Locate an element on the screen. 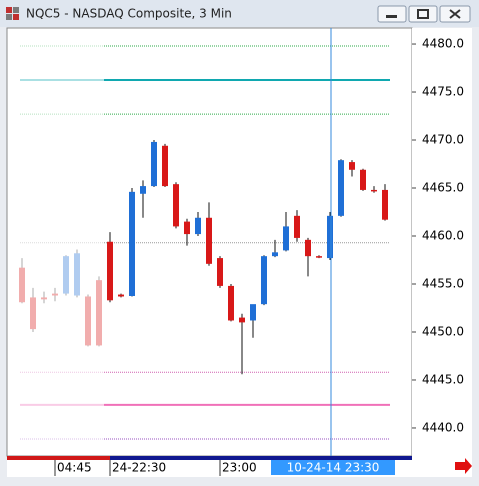  y-tick-label: 4445.0 is located at coordinates (443, 379).